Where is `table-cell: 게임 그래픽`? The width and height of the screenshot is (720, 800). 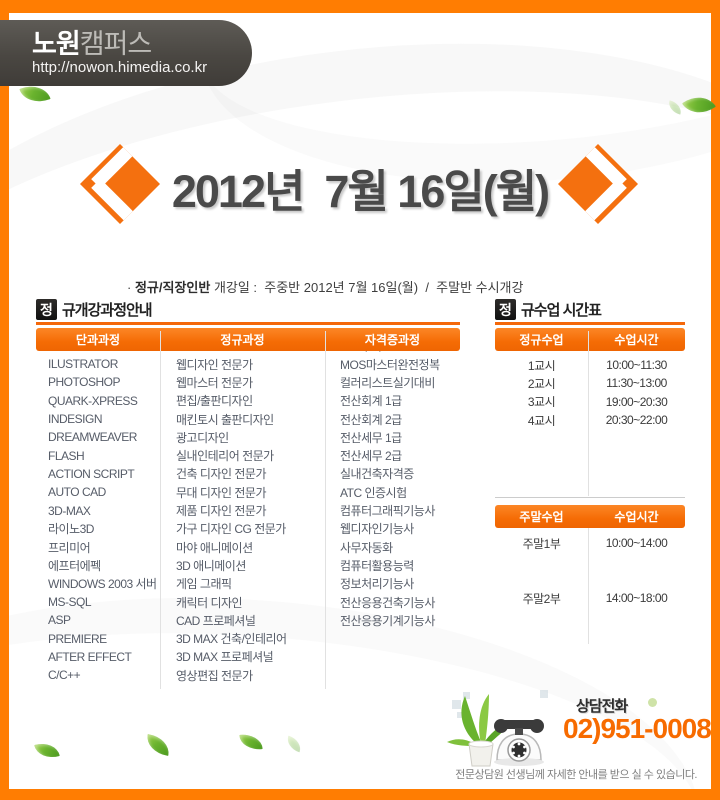 table-cell: 게임 그래픽 is located at coordinates (204, 584).